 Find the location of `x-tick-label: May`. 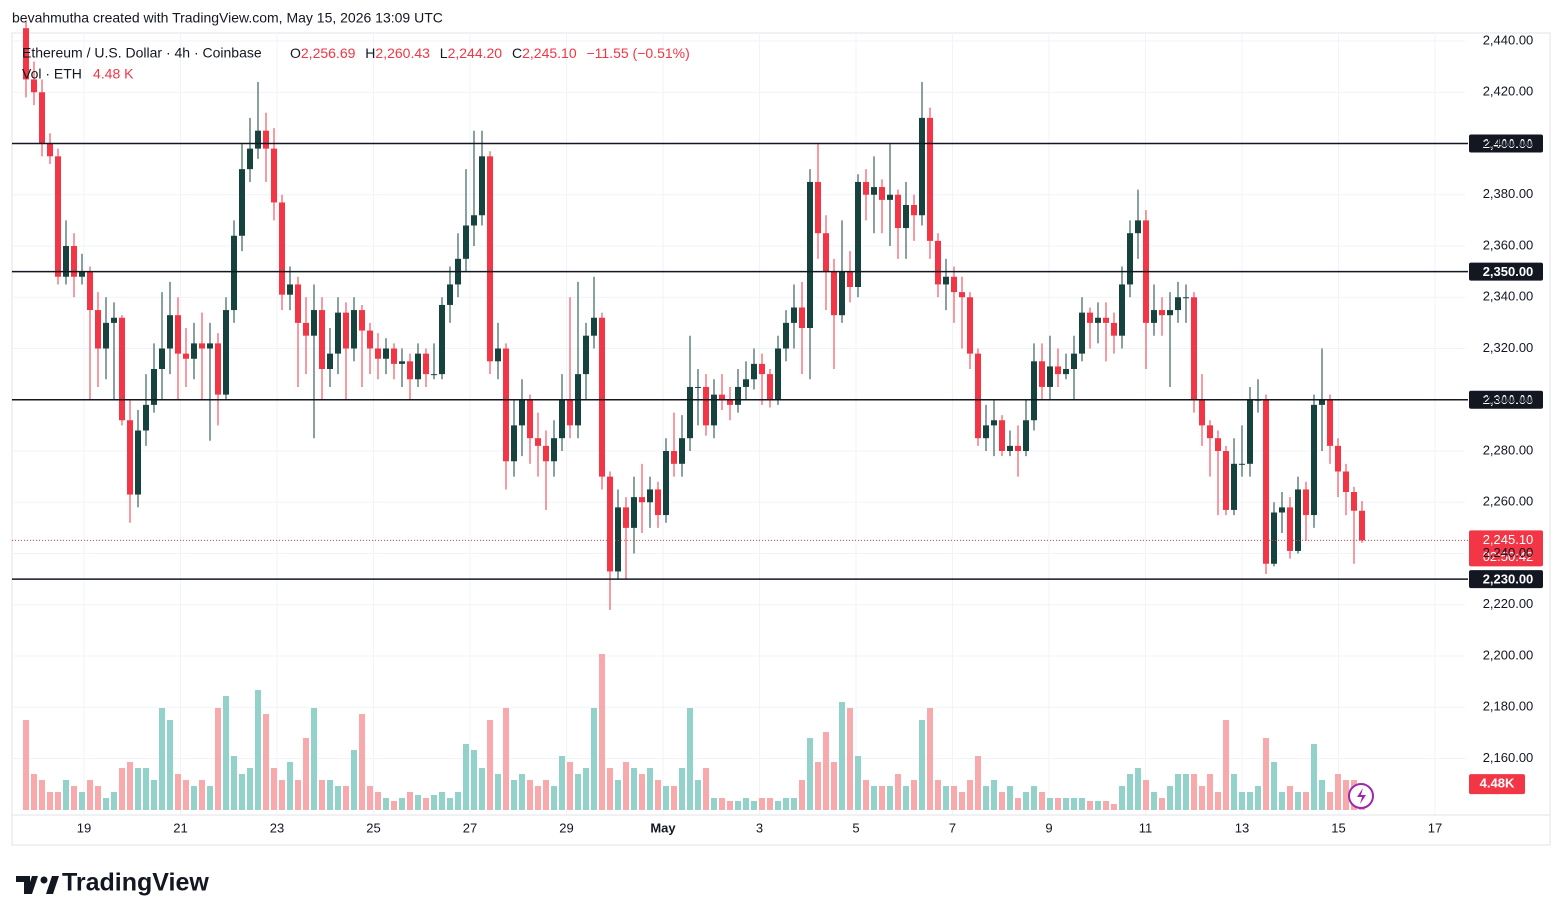

x-tick-label: May is located at coordinates (663, 827).